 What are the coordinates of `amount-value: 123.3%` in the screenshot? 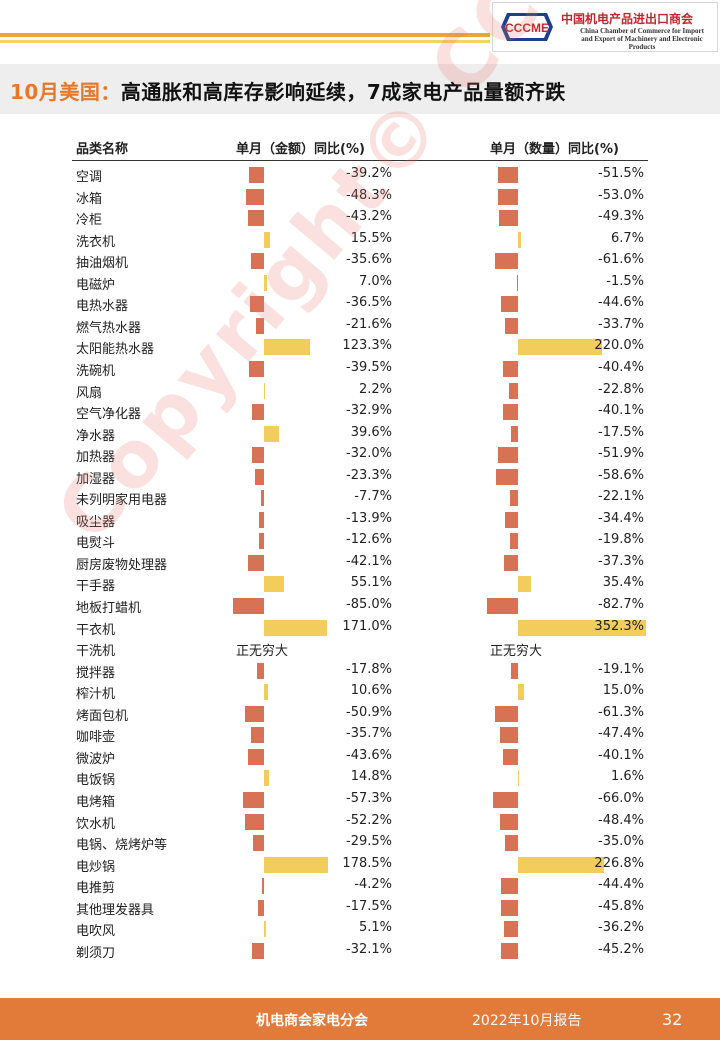 It's located at (367, 346).